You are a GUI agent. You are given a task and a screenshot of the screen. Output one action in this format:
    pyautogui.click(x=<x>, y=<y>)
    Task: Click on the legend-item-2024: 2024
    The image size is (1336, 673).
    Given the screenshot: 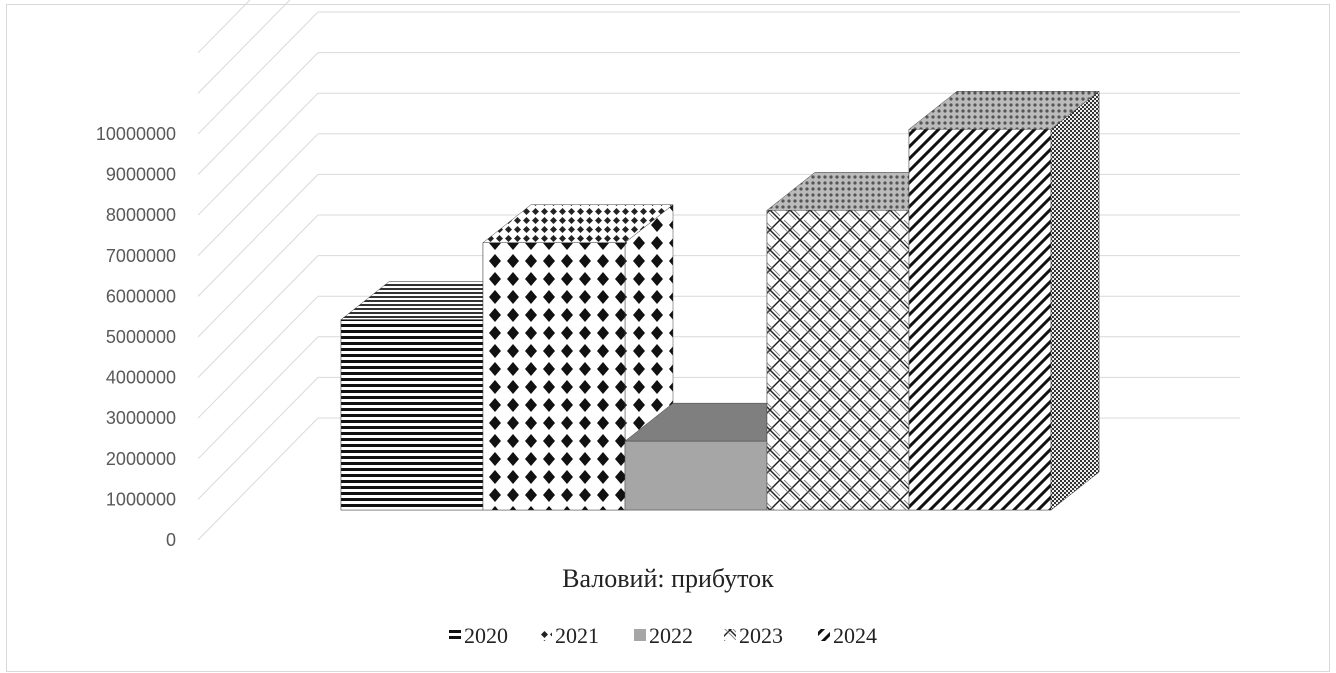 What is the action you would take?
    pyautogui.click(x=847, y=635)
    